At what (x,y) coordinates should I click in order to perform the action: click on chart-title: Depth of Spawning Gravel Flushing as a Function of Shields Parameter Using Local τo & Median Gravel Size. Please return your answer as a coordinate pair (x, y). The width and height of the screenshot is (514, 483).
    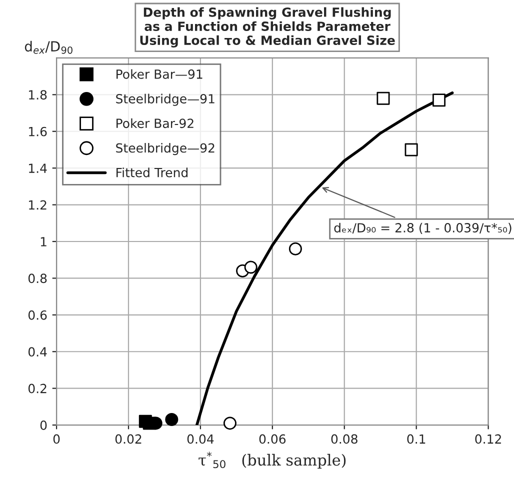
    Looking at the image, I should click on (267, 27).